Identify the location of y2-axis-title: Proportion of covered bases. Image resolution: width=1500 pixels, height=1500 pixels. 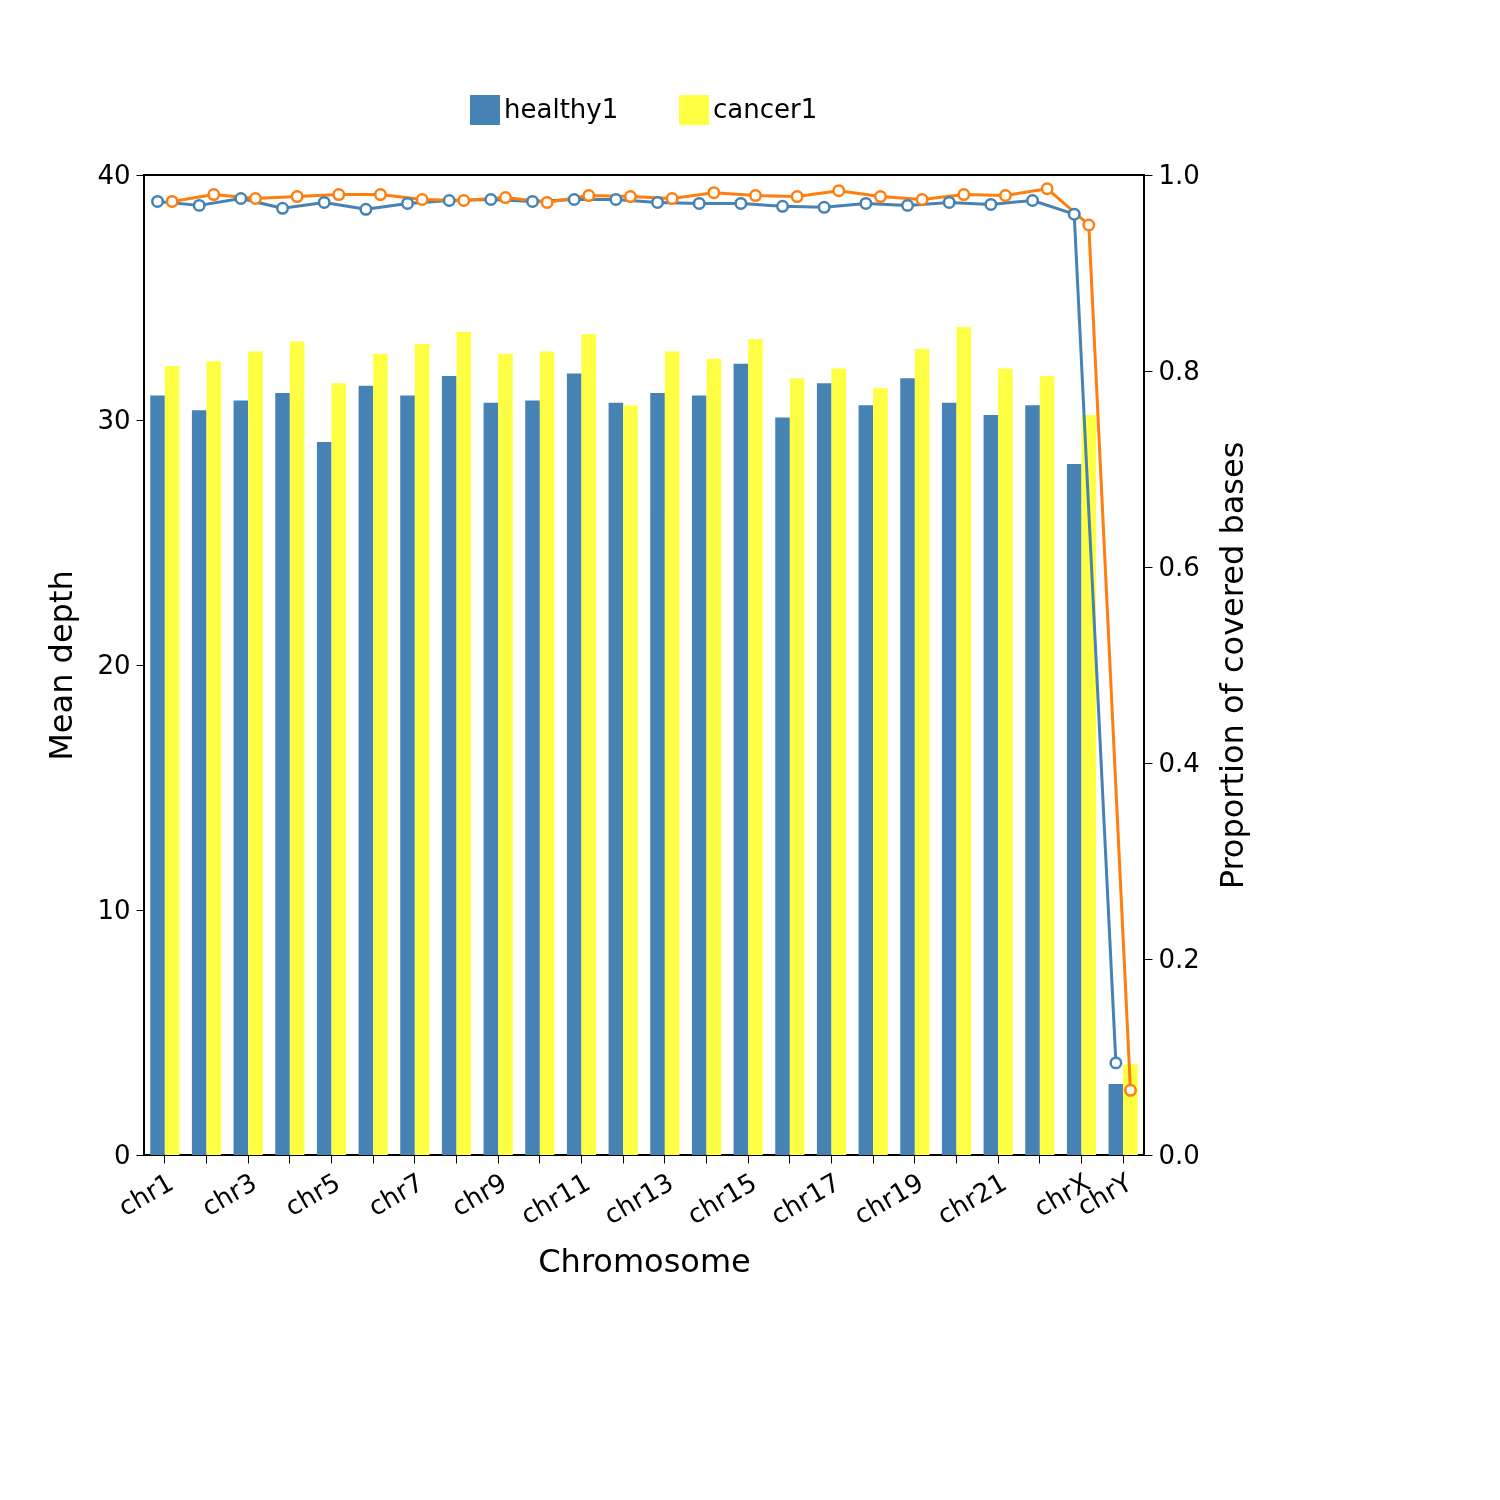
(1231, 665).